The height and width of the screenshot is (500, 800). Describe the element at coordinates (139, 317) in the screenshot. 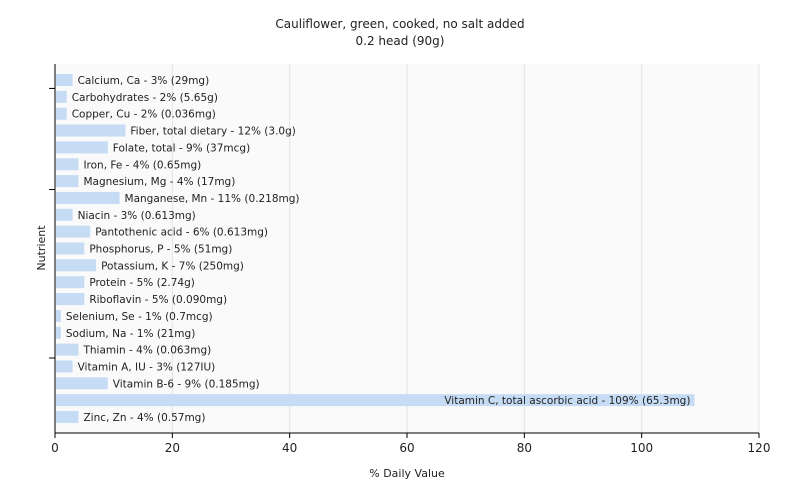

I see `bar-label-14: Selenium, Se - 1% (0.7mcg)` at that location.